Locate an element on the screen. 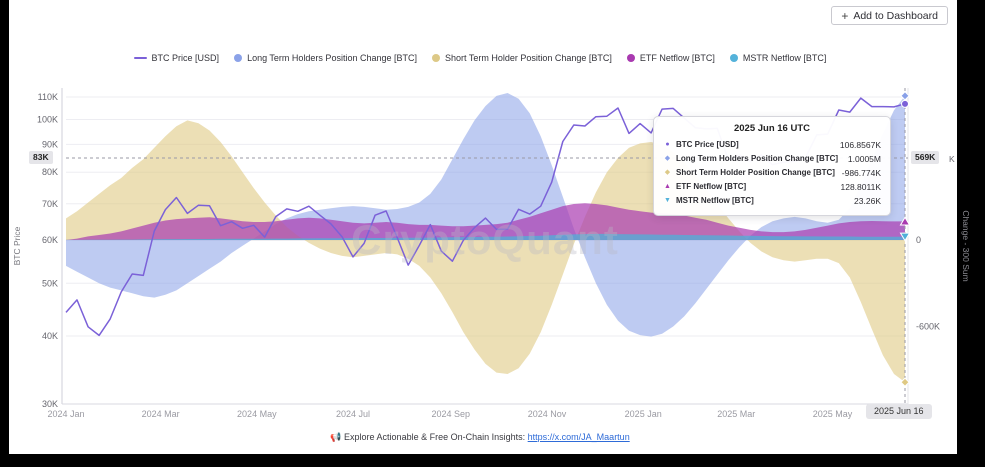  hover-marker-short-term-holder-position-change-btc is located at coordinates (905, 382).